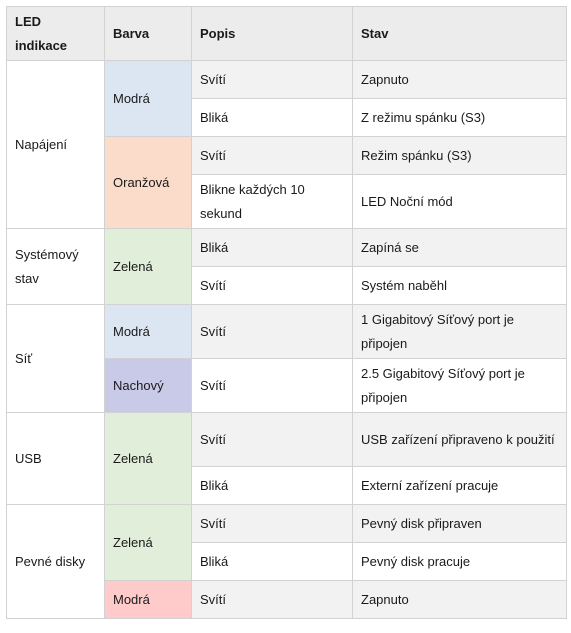 Image resolution: width=571 pixels, height=633 pixels. What do you see at coordinates (55, 561) in the screenshot?
I see `group-label-disks: Pevné disky` at bounding box center [55, 561].